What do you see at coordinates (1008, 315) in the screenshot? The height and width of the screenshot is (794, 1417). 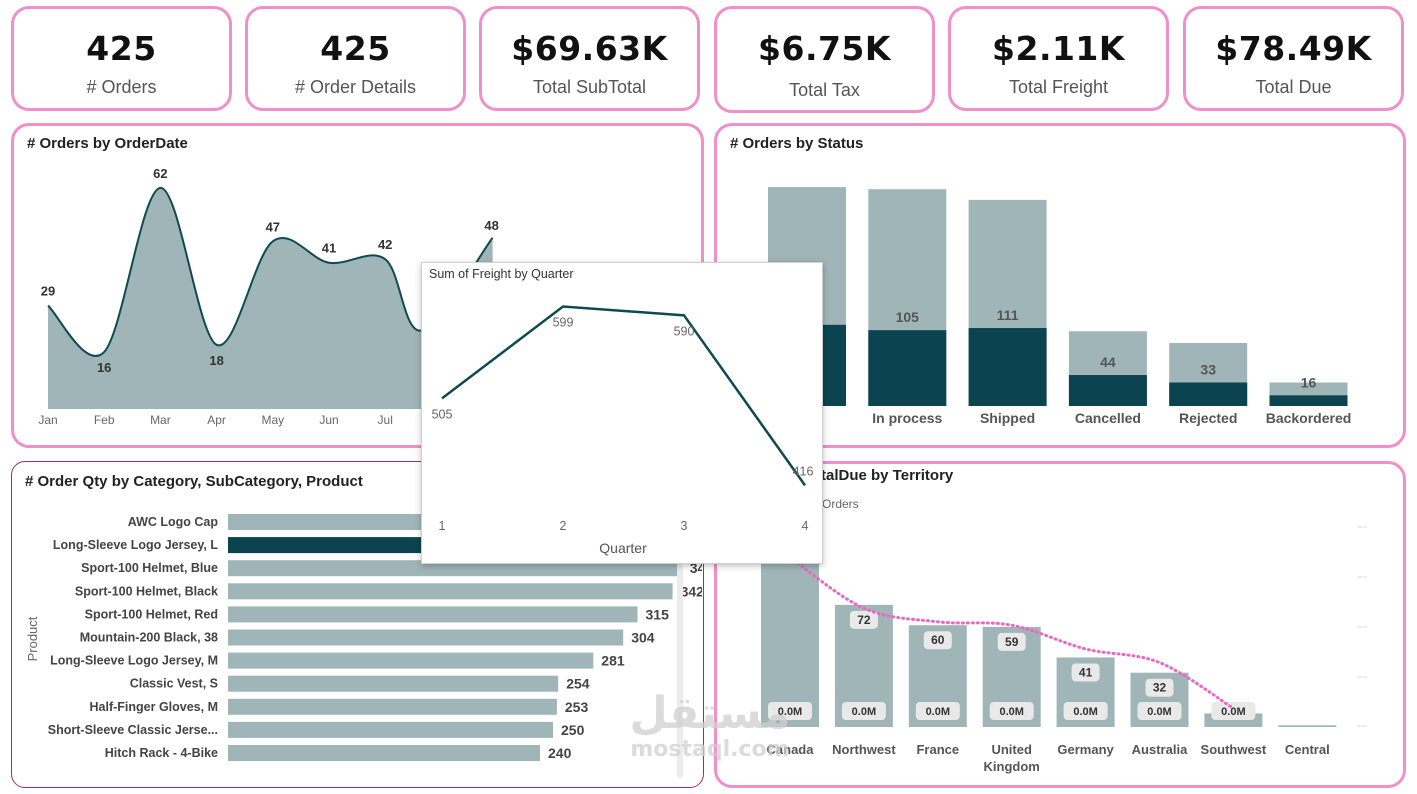 I see `data-label: 111` at bounding box center [1008, 315].